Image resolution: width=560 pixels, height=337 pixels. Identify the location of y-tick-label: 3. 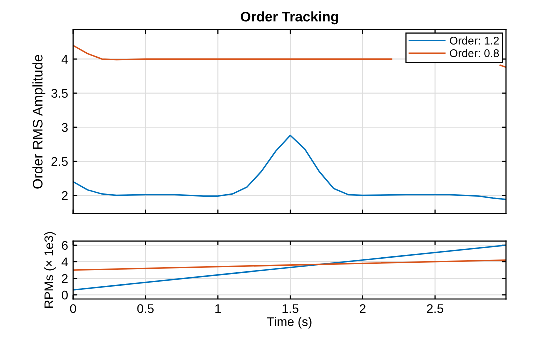
(65, 127).